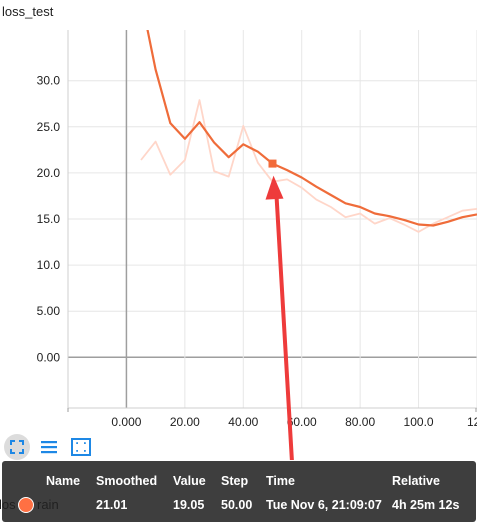  Describe the element at coordinates (126, 422) in the screenshot. I see `x-tick-label: 0.000` at that location.